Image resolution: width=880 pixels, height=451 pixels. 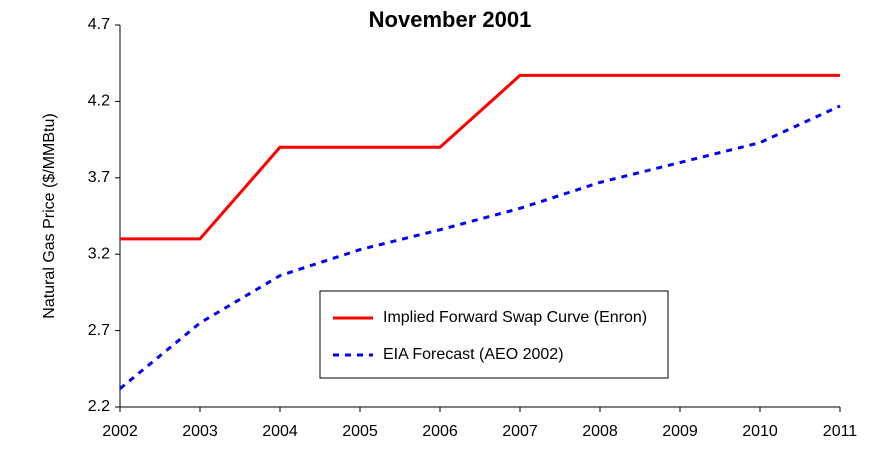 I want to click on x-tick-label: 2009, so click(x=680, y=431).